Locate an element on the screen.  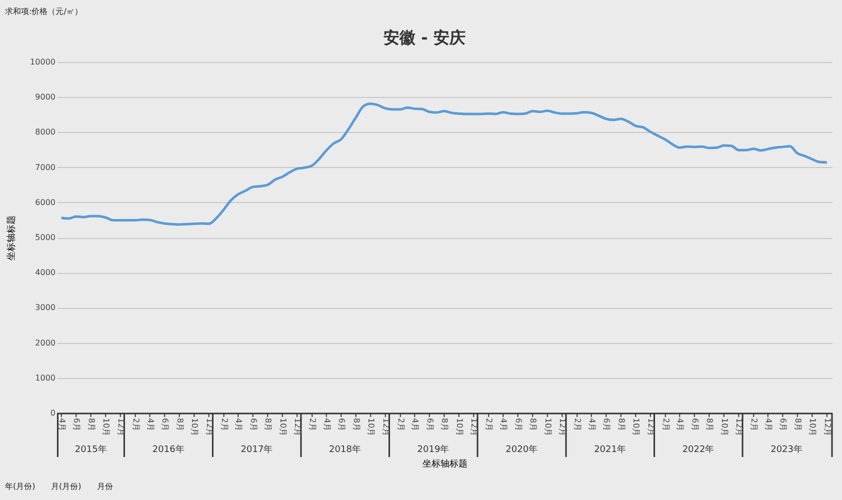
text: 年(月份) is located at coordinates (20, 486).